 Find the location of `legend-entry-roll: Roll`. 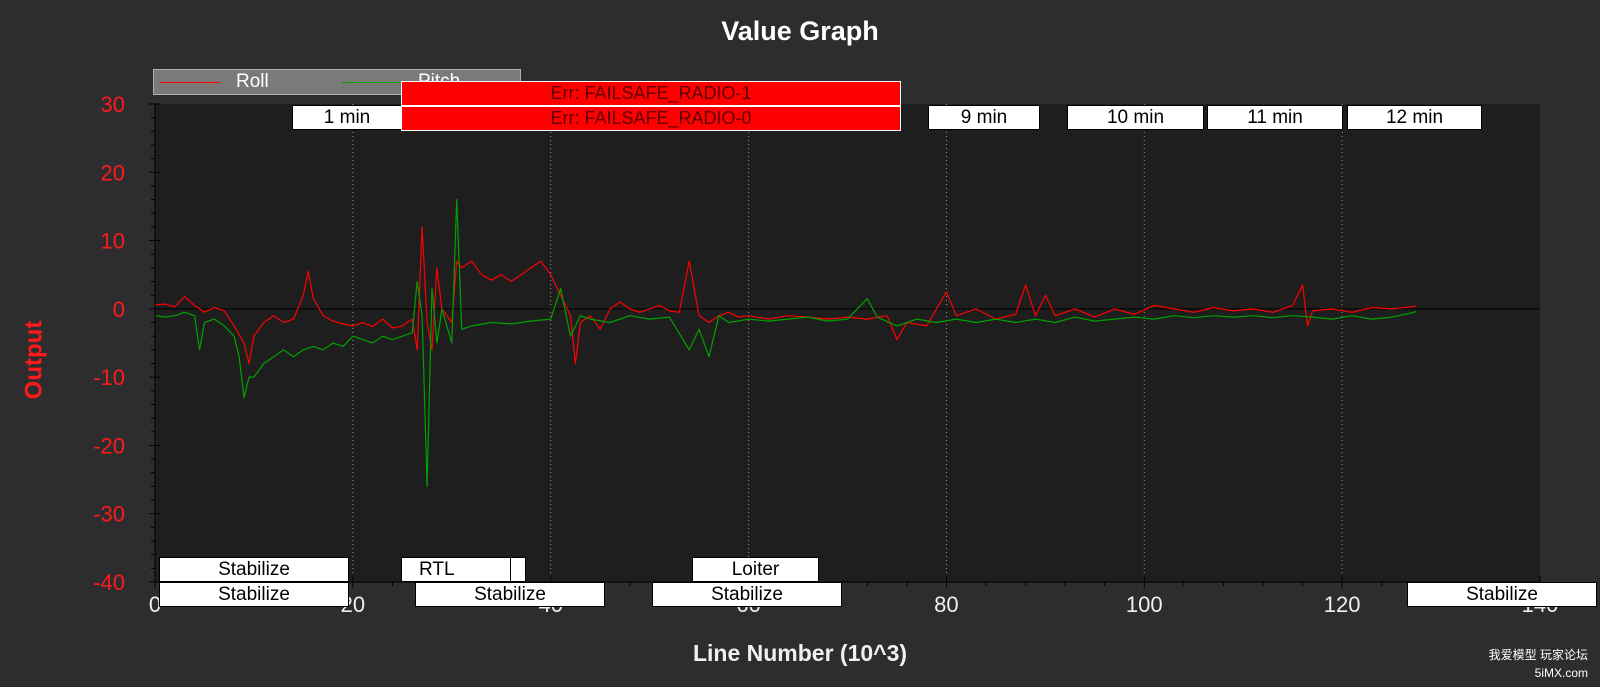

legend-entry-roll: Roll is located at coordinates (214, 82).